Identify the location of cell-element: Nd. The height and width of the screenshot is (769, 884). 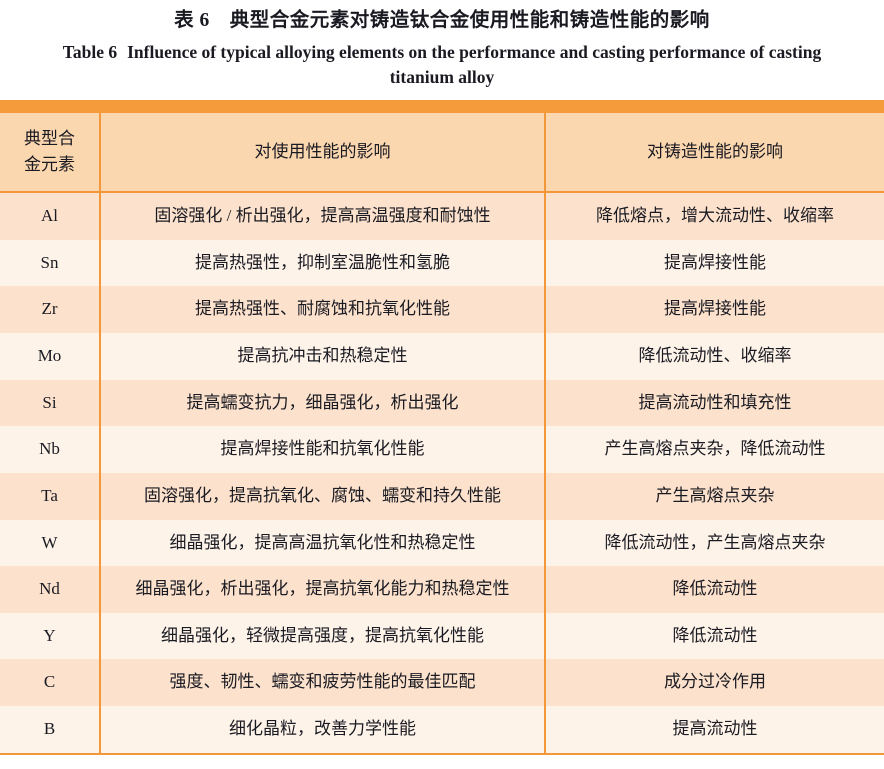
(50, 589).